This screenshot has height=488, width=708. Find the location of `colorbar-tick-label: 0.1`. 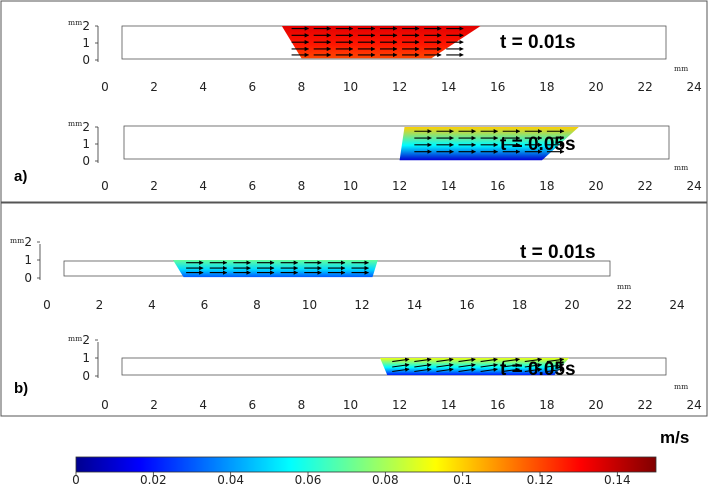

colorbar-tick-label: 0.1 is located at coordinates (462, 480).